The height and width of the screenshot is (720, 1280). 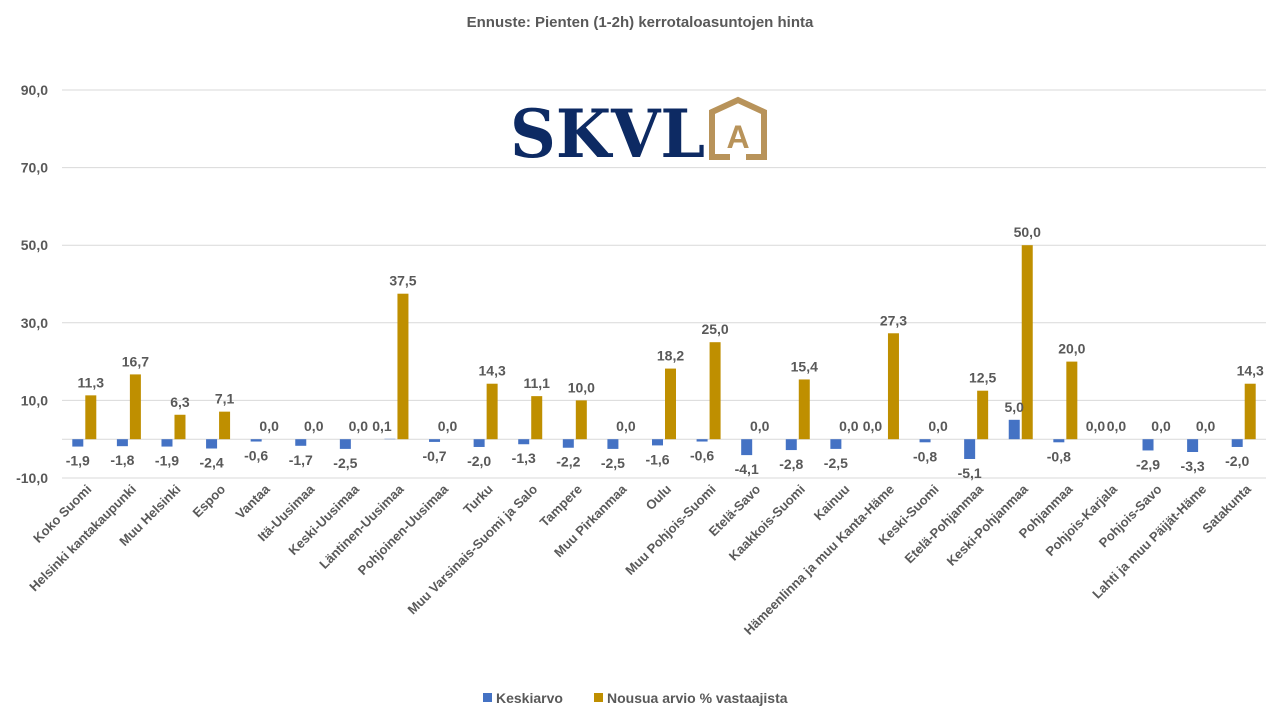 What do you see at coordinates (804, 366) in the screenshot?
I see `data-label: 15,4` at bounding box center [804, 366].